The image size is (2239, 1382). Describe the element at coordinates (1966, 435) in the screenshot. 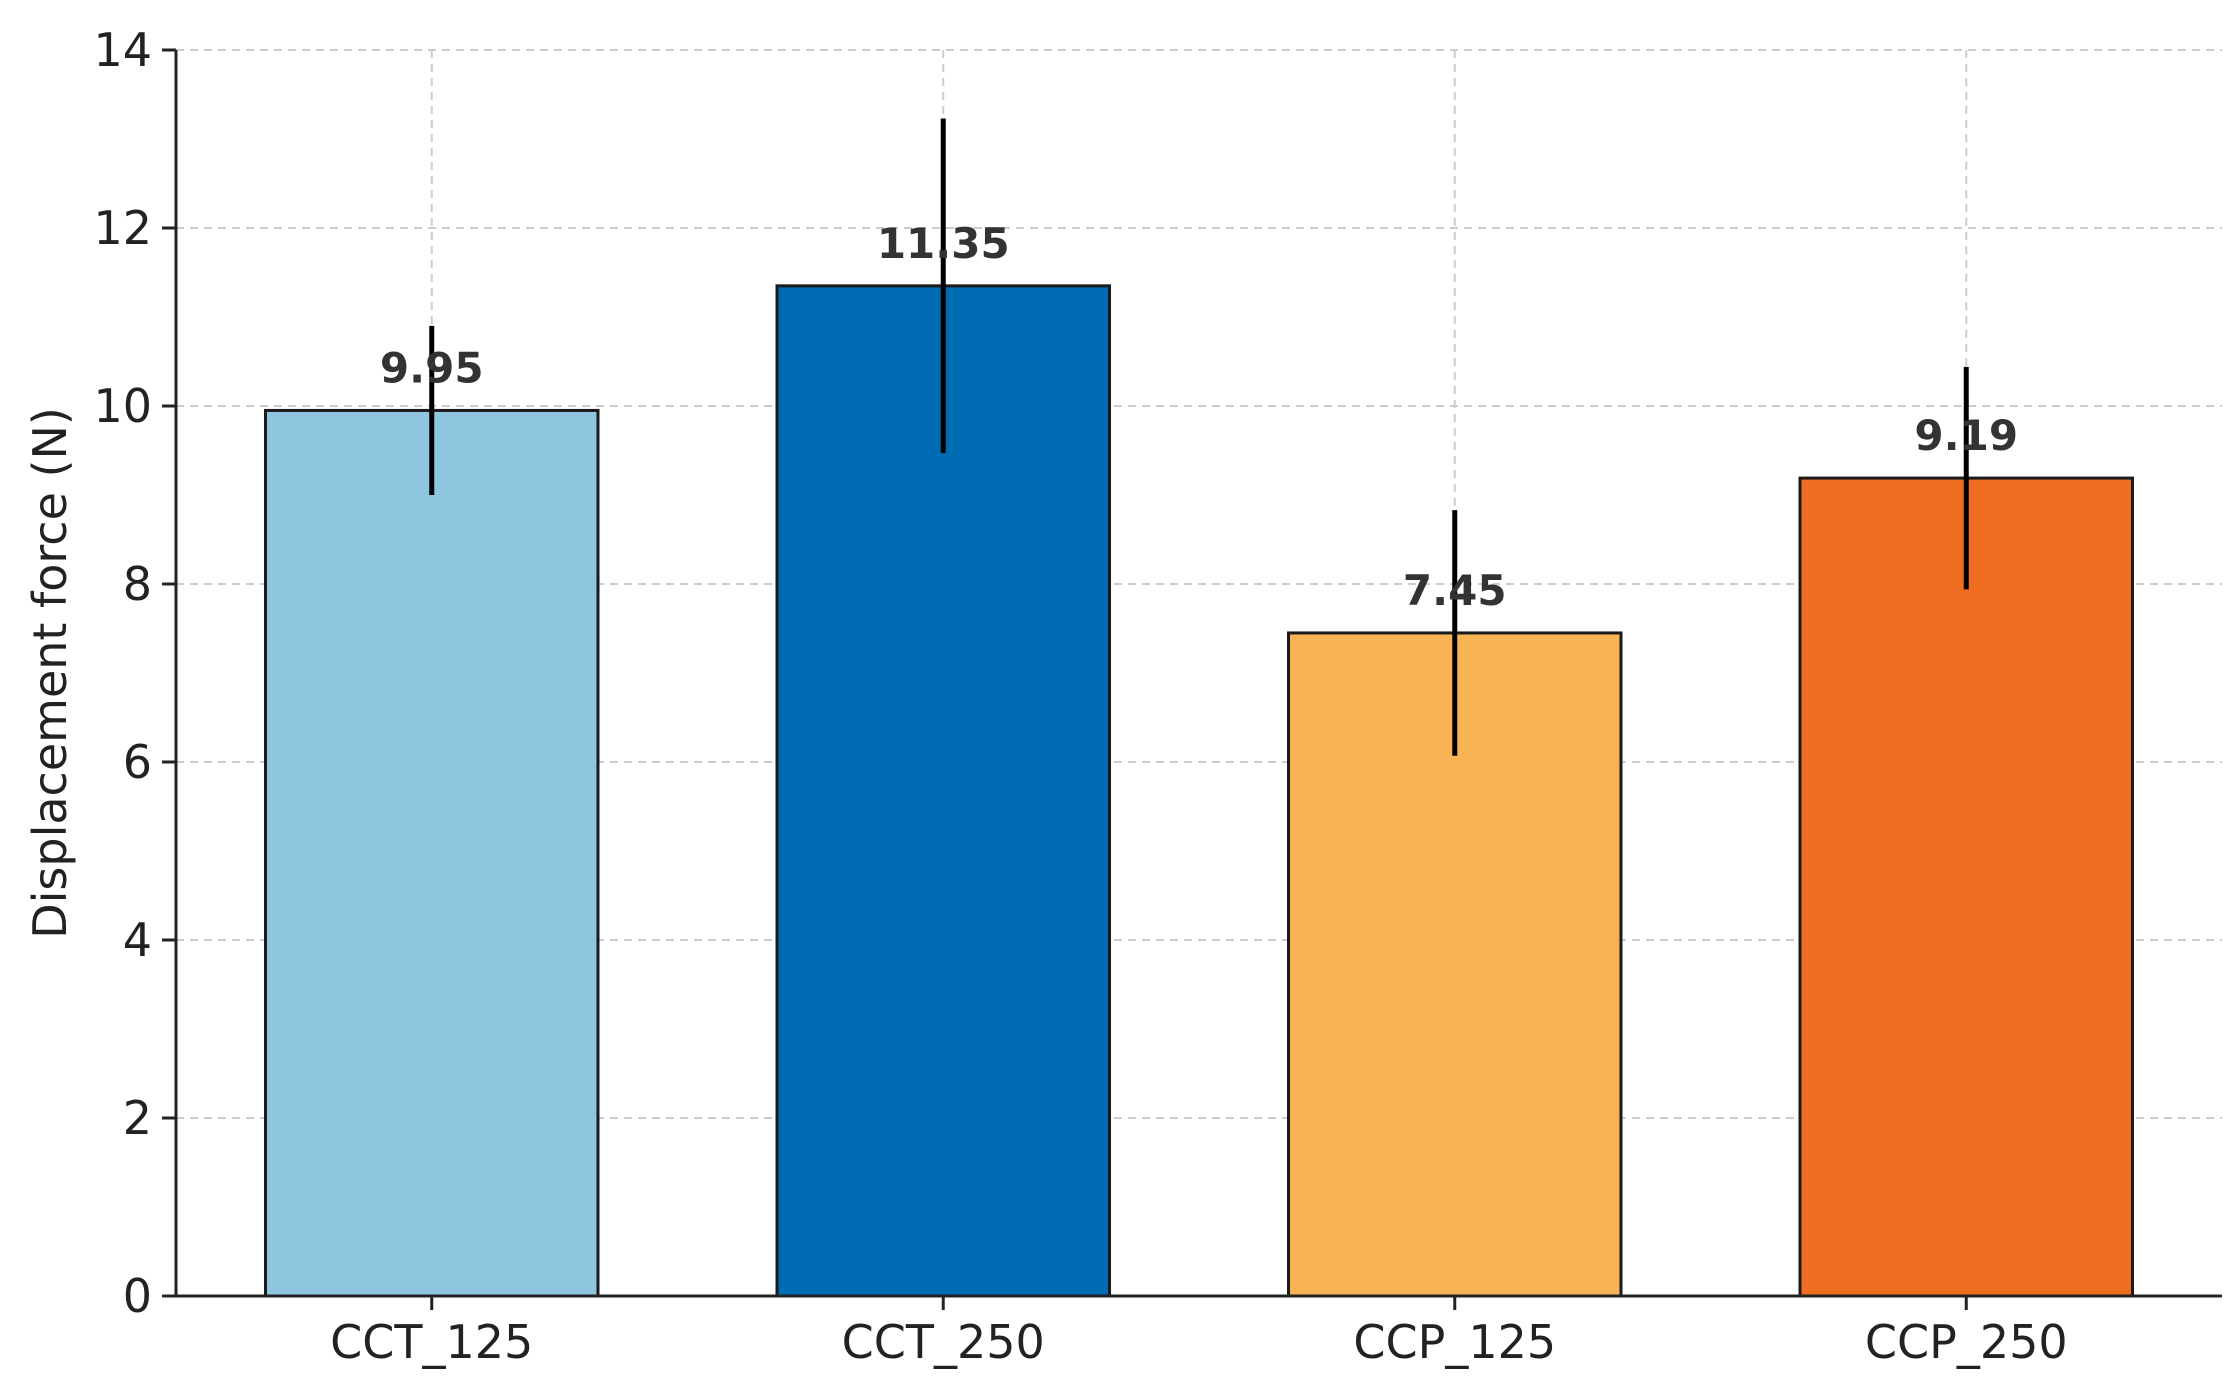

I see `value-label: 9.19` at that location.